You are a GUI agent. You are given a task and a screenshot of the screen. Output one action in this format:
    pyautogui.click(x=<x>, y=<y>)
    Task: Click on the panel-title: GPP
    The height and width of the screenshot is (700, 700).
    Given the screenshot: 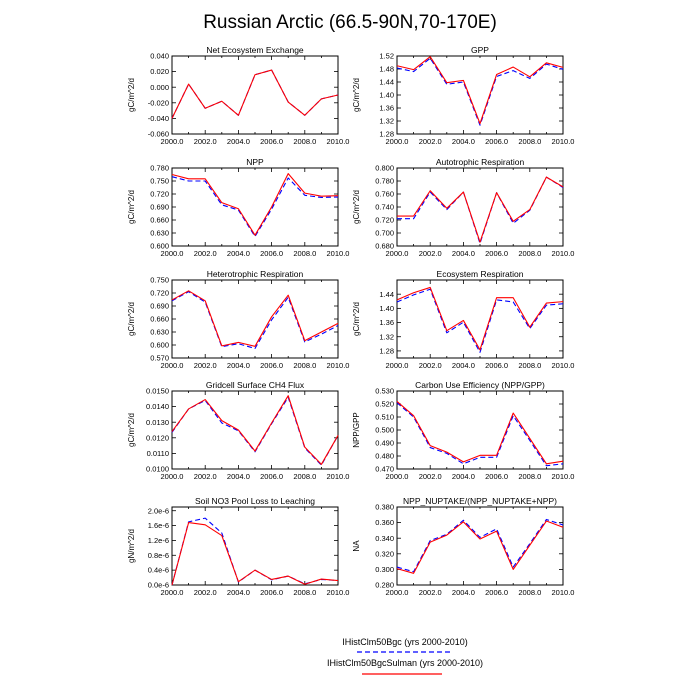 What is the action you would take?
    pyautogui.click(x=480, y=50)
    